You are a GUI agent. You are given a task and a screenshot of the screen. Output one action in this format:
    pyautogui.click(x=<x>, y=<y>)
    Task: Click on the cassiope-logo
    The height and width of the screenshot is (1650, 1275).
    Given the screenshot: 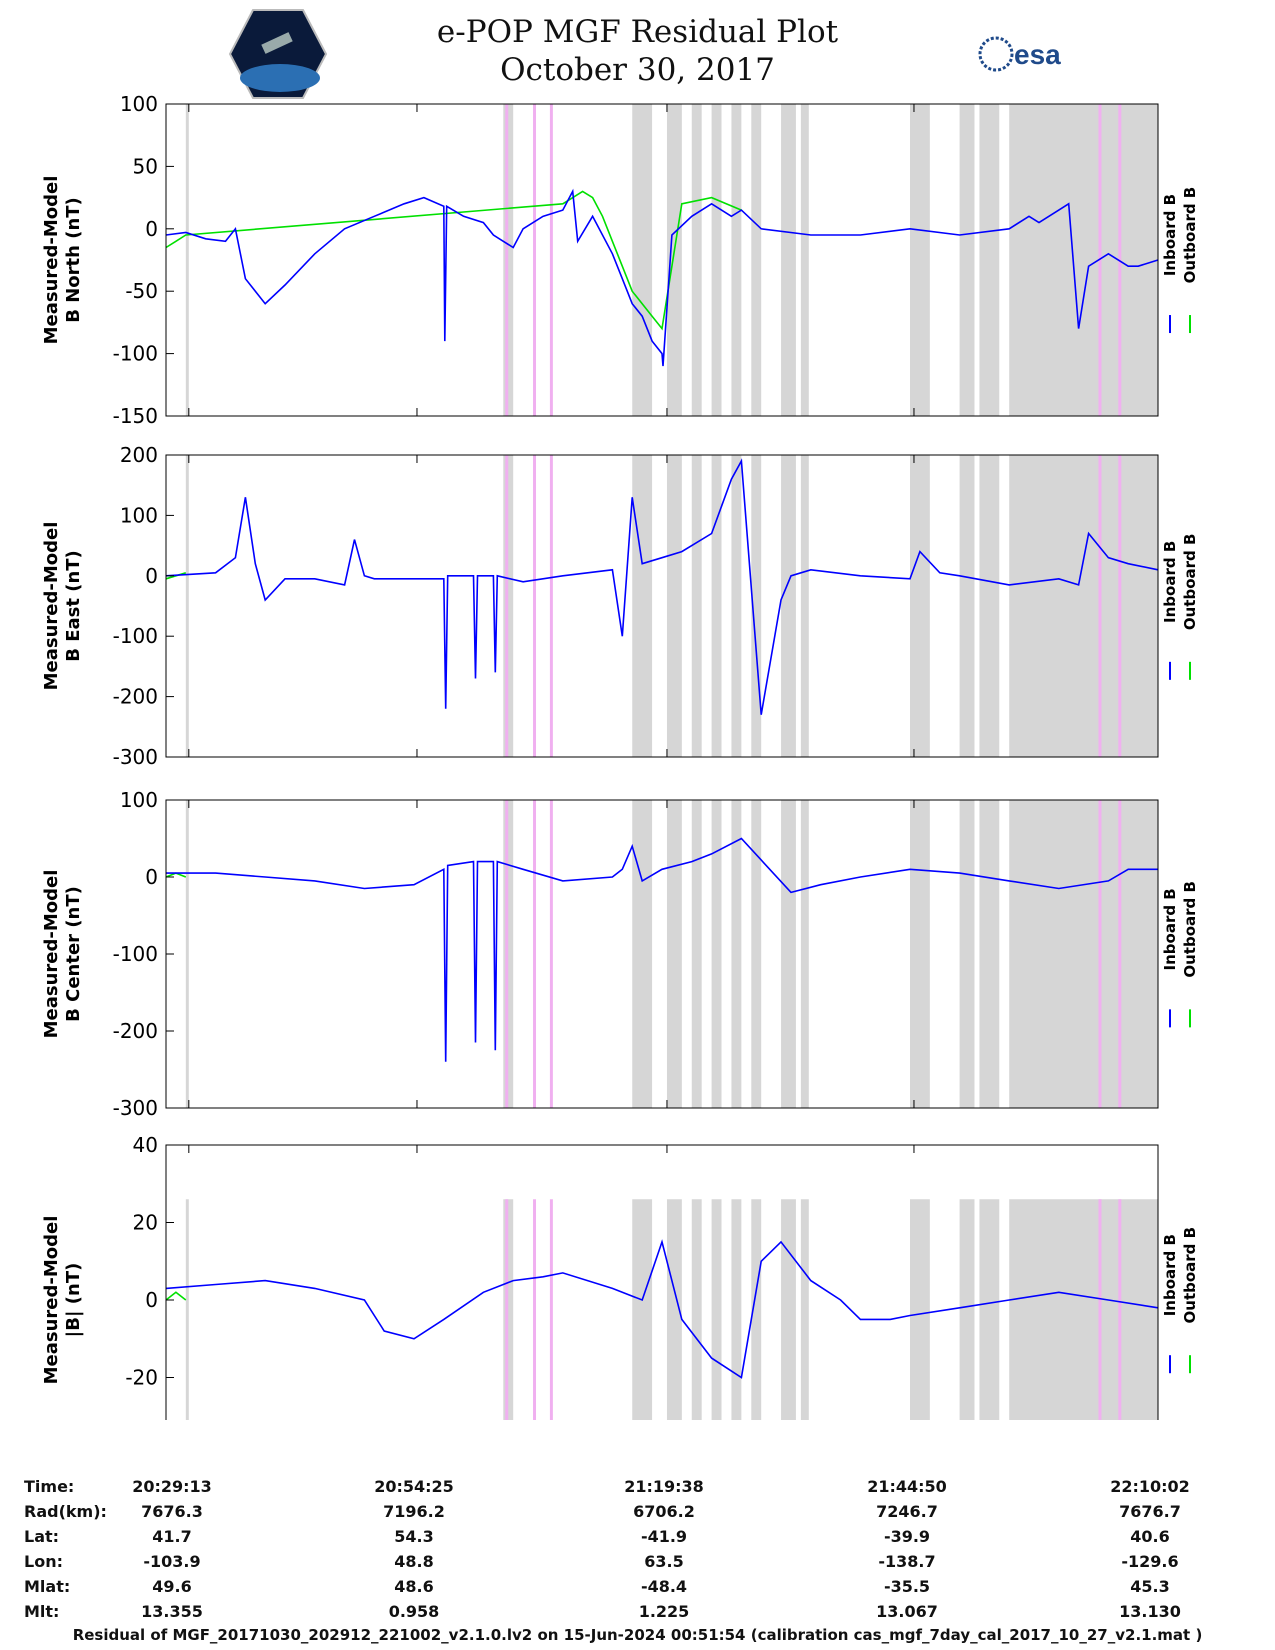 What is the action you would take?
    pyautogui.click(x=278, y=54)
    